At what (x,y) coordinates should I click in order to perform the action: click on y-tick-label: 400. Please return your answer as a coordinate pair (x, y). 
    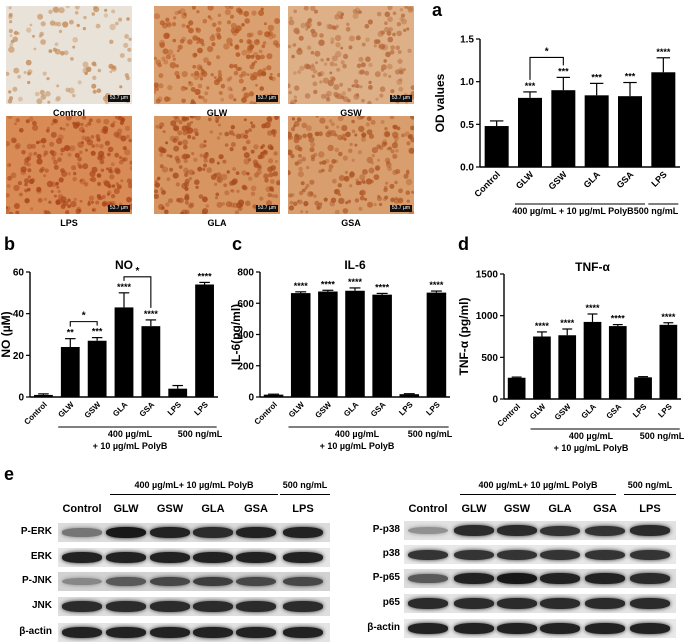
    Looking at the image, I should click on (245, 335).